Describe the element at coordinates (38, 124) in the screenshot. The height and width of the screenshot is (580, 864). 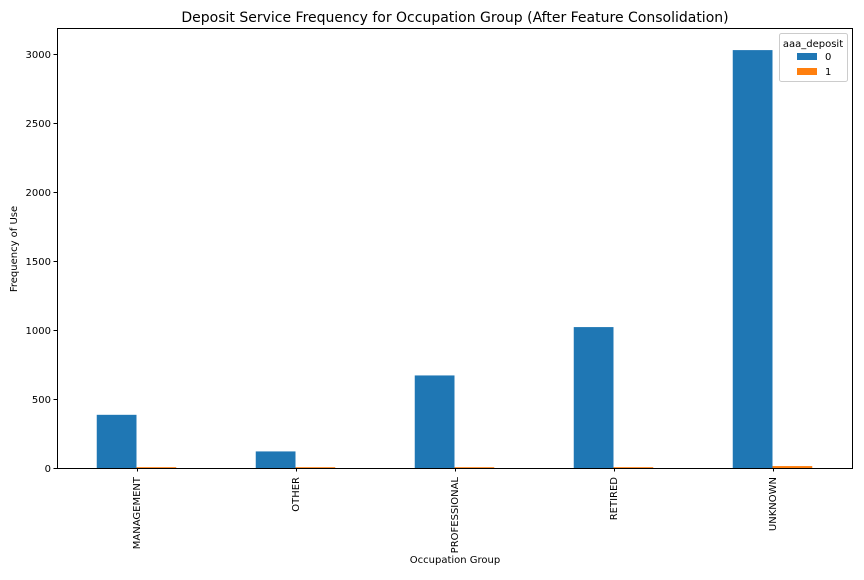
I see `y-tick-label: 2500` at that location.